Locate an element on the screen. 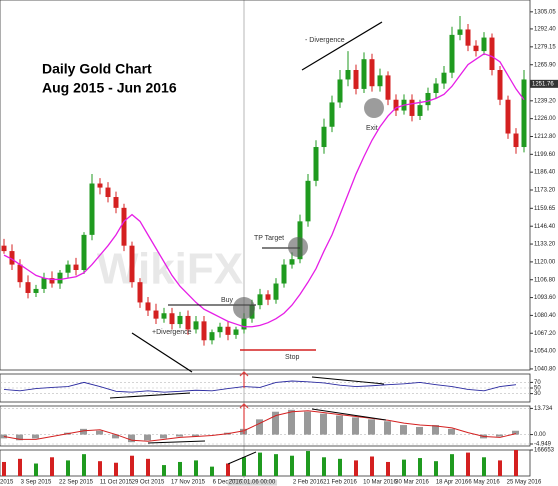 This screenshot has width=558, height=486. annotation: +Divergence is located at coordinates (172, 332).